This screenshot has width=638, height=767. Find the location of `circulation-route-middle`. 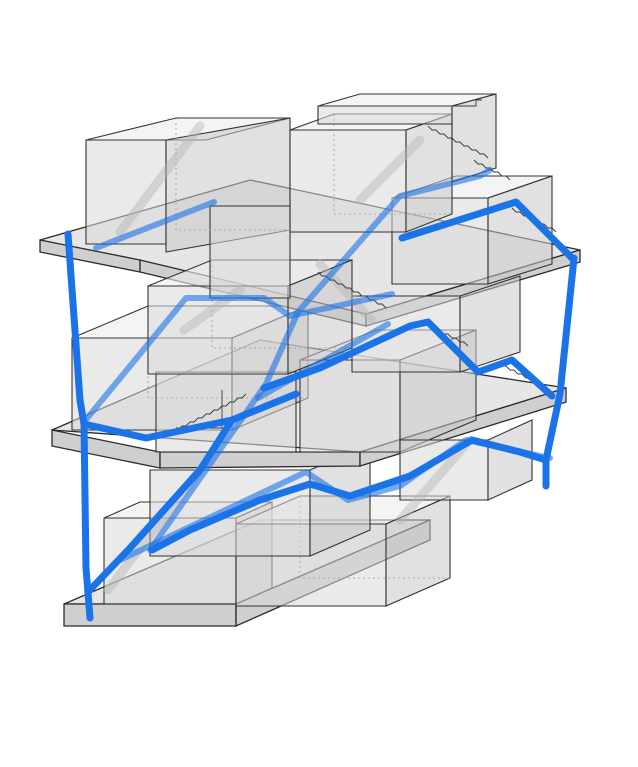

circulation-route-middle is located at coordinates (408, 359).